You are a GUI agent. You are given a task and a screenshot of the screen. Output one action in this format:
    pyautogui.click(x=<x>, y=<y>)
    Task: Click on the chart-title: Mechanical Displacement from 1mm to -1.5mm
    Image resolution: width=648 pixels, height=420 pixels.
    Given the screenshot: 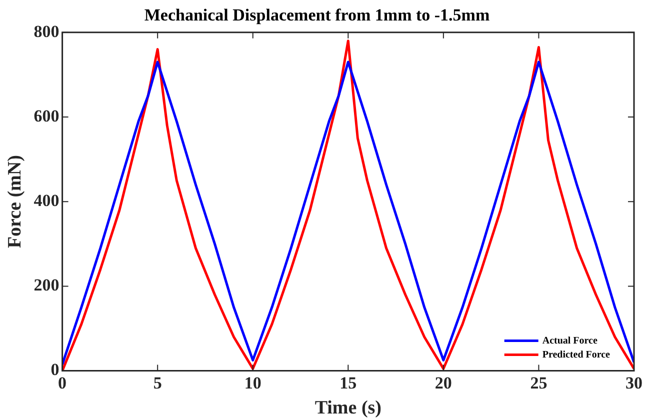 What is the action you would take?
    pyautogui.click(x=317, y=15)
    